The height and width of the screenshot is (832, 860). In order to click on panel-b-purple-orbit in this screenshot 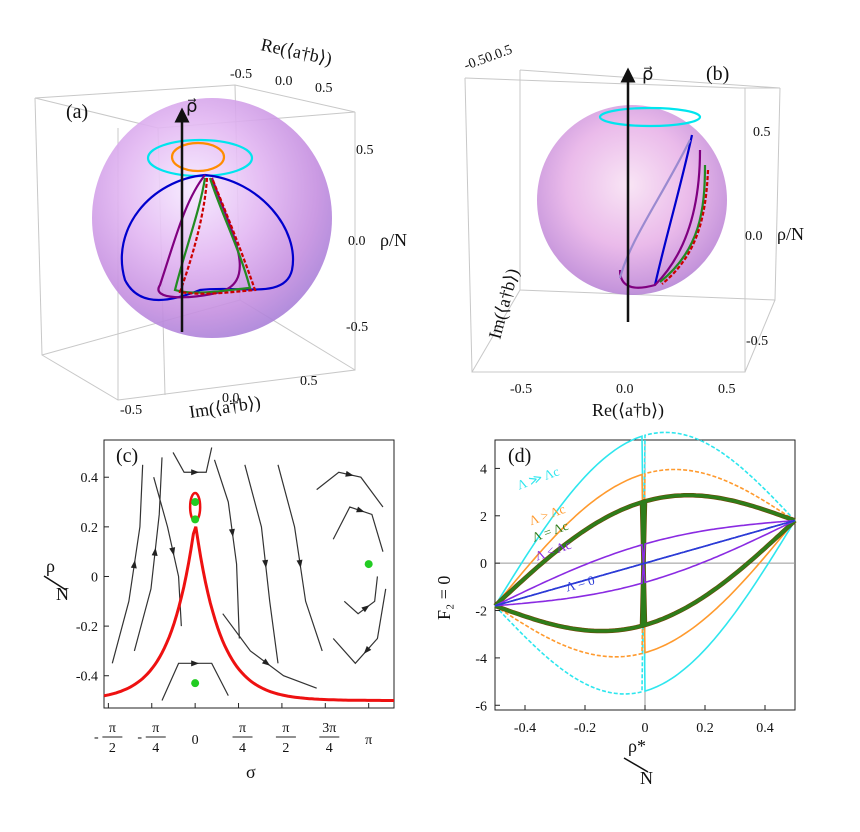, I will do `click(660, 219)`.